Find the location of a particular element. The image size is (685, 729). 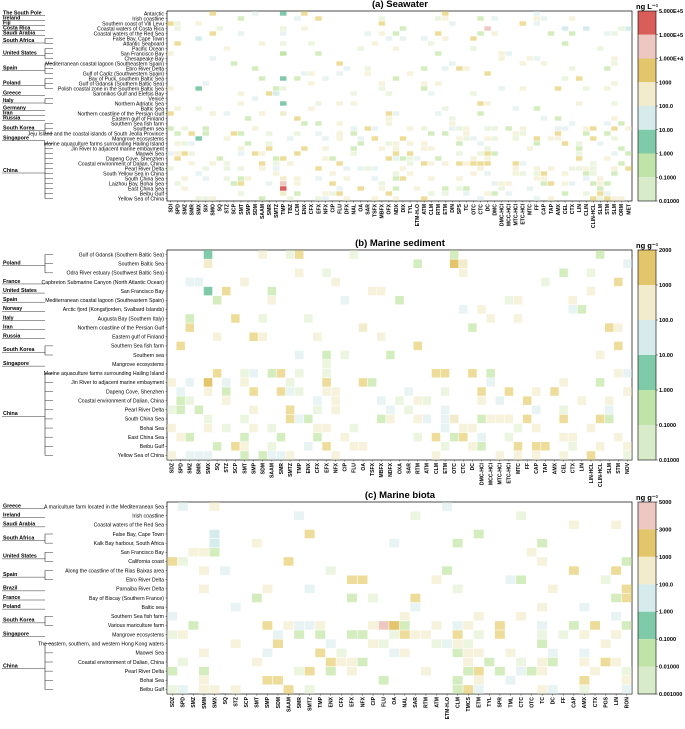

colorbar-tick-label: 100.0 is located at coordinates (666, 321).